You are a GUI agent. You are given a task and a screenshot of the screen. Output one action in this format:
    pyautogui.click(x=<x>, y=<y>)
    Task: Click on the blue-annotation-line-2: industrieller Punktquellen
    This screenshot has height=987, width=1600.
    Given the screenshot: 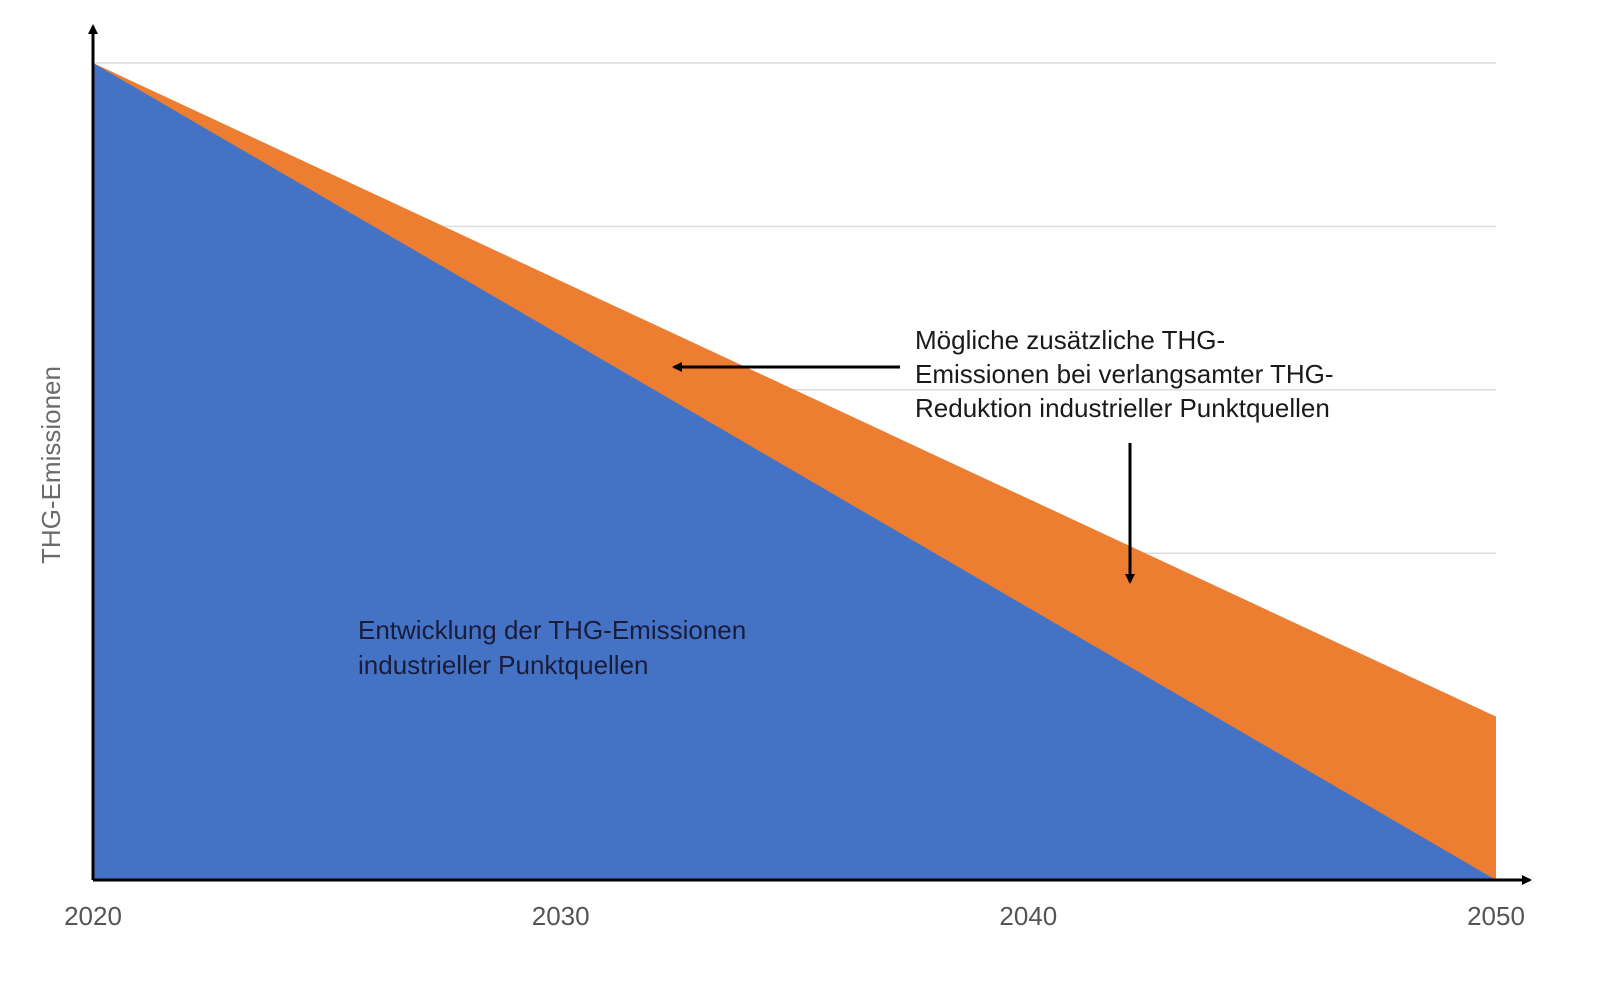 What is the action you would take?
    pyautogui.click(x=503, y=665)
    